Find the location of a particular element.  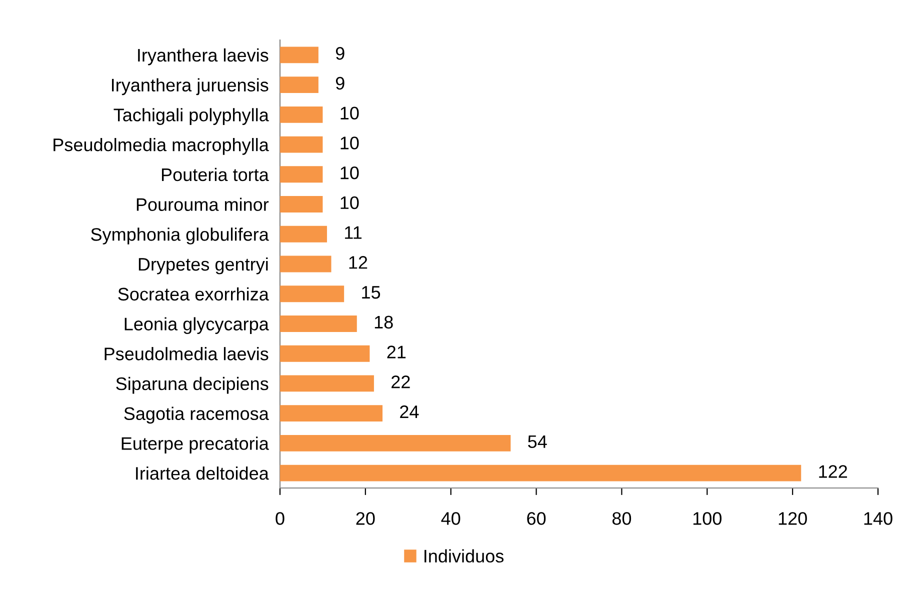

data-label: 122 is located at coordinates (833, 471).